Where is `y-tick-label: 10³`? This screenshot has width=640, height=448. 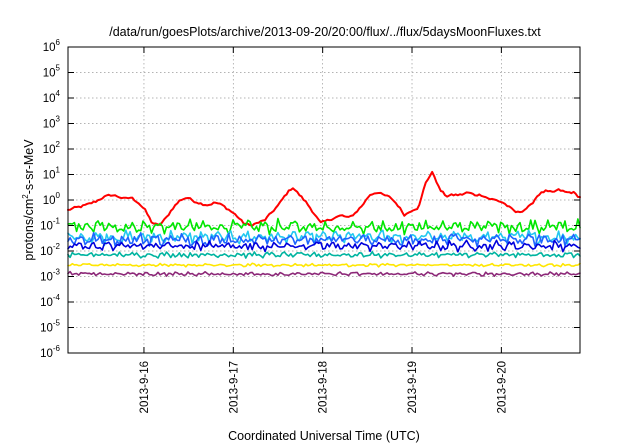 y-tick-label: 10³ is located at coordinates (52, 123).